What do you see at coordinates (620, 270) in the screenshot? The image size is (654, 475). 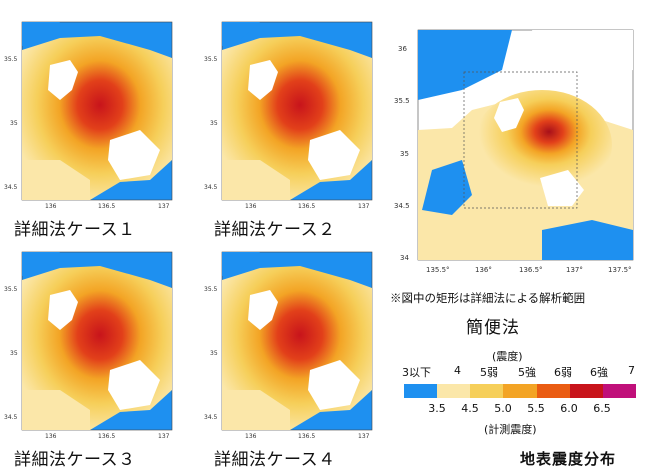 I see `x-tick: 137.5°` at bounding box center [620, 270].